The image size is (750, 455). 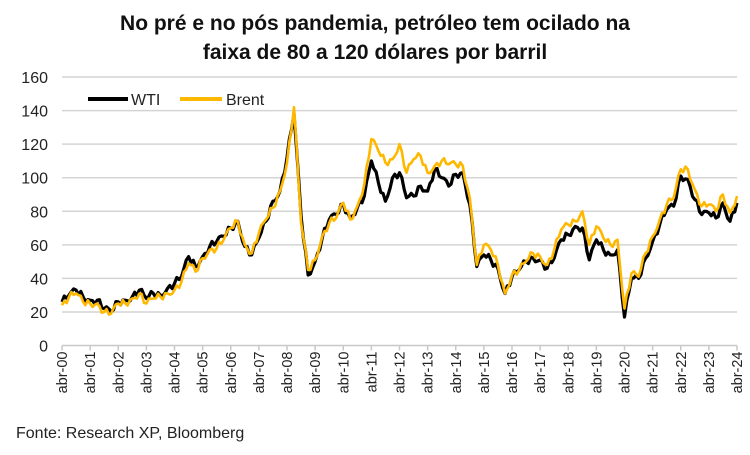 What do you see at coordinates (39, 212) in the screenshot?
I see `y-tick-label: 80` at bounding box center [39, 212].